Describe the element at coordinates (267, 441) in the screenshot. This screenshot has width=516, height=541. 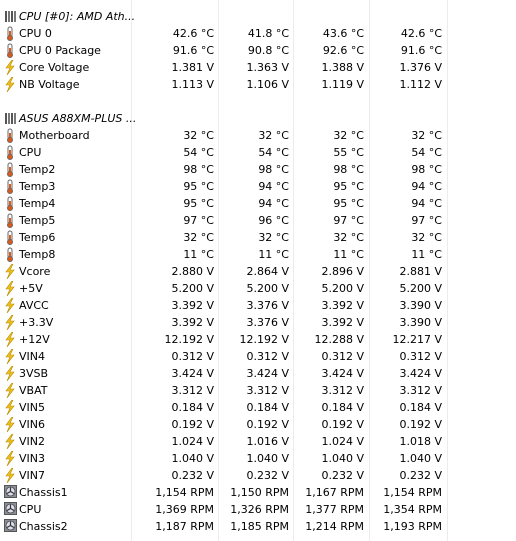
I see `sensor-value: 1.016 V` at that location.